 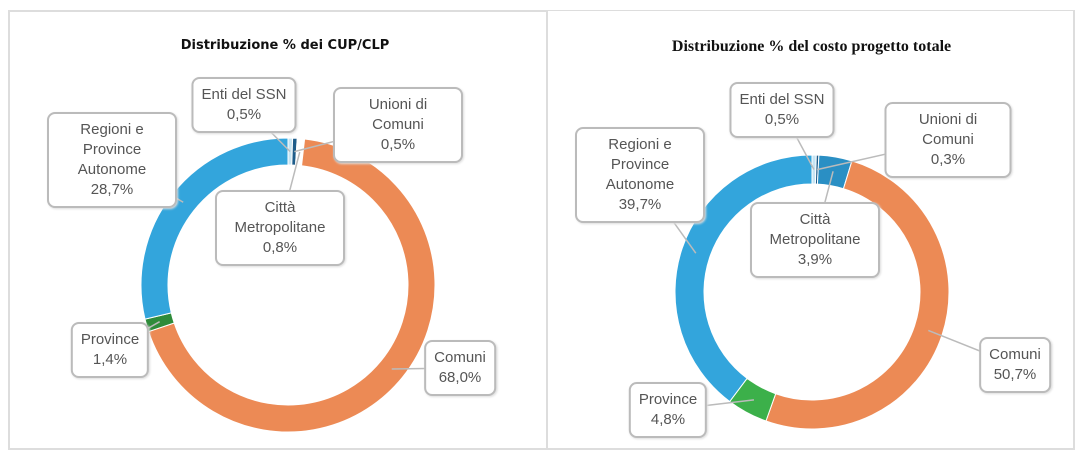 I want to click on data-label: Regioni e Province Autonome 39,7%, so click(x=640, y=175).